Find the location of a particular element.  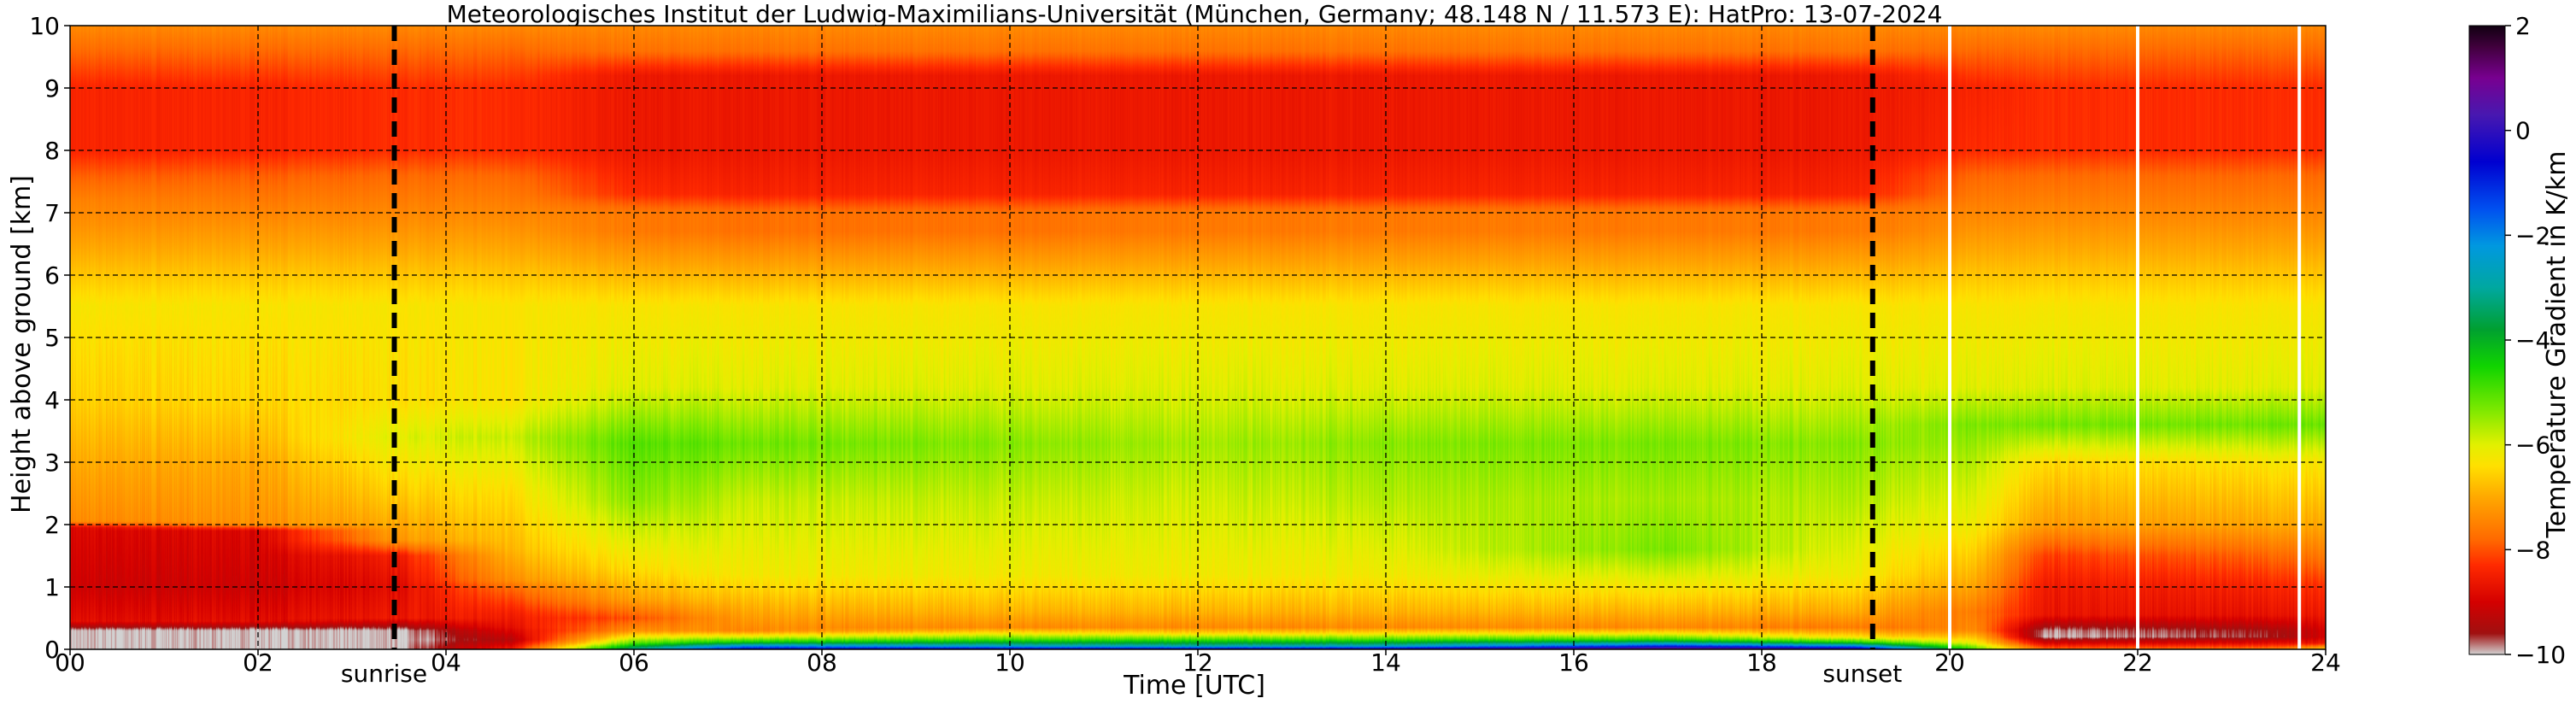

colorbar-tick-label-1: 0 is located at coordinates (2523, 131).